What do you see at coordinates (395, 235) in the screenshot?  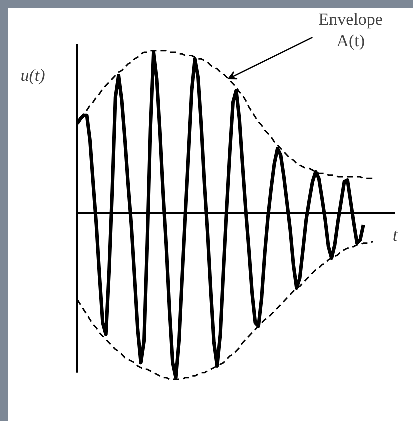 I see `x-axis-title: t` at bounding box center [395, 235].